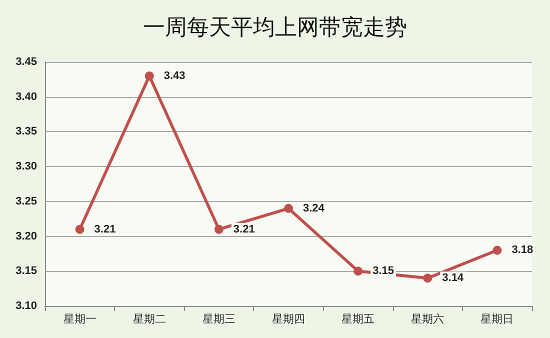 This screenshot has height=338, width=550. What do you see at coordinates (453, 278) in the screenshot?
I see `data-label: 3.14` at bounding box center [453, 278].